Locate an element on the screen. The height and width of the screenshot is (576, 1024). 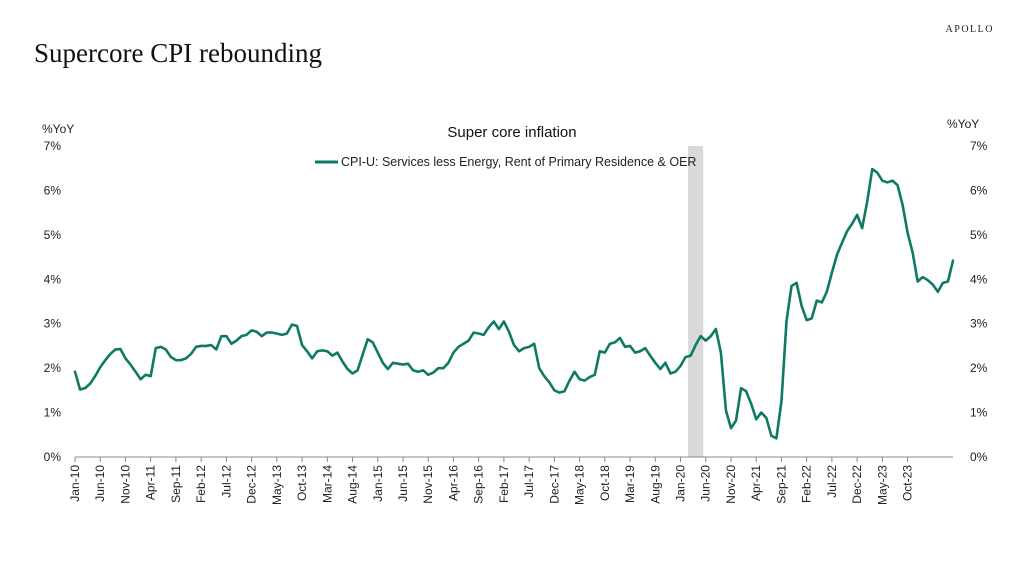
x-tick-label: May-23 is located at coordinates (882, 485).